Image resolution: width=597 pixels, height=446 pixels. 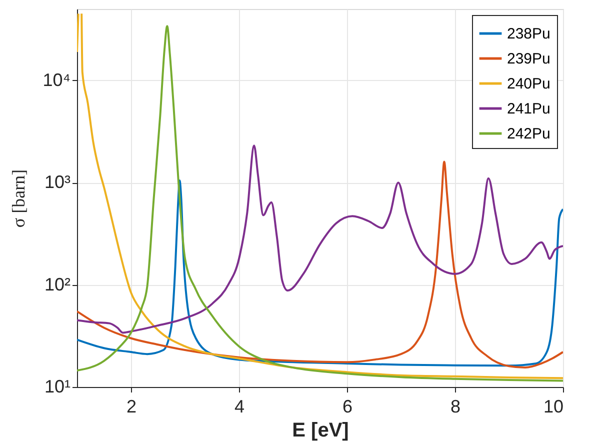 I want to click on legend-label: 241Pu, so click(x=528, y=109).